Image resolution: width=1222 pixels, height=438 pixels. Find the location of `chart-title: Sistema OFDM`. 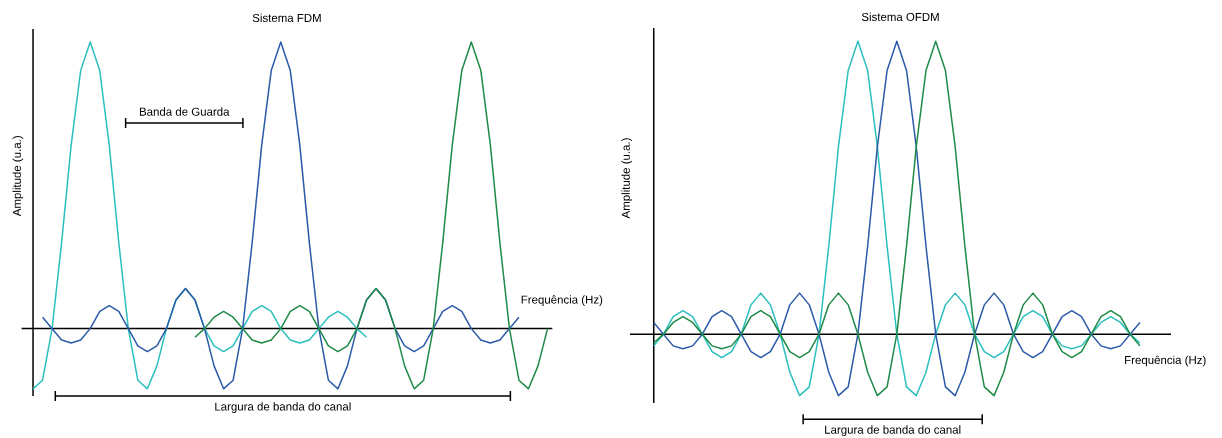

chart-title: Sistema OFDM is located at coordinates (900, 16).